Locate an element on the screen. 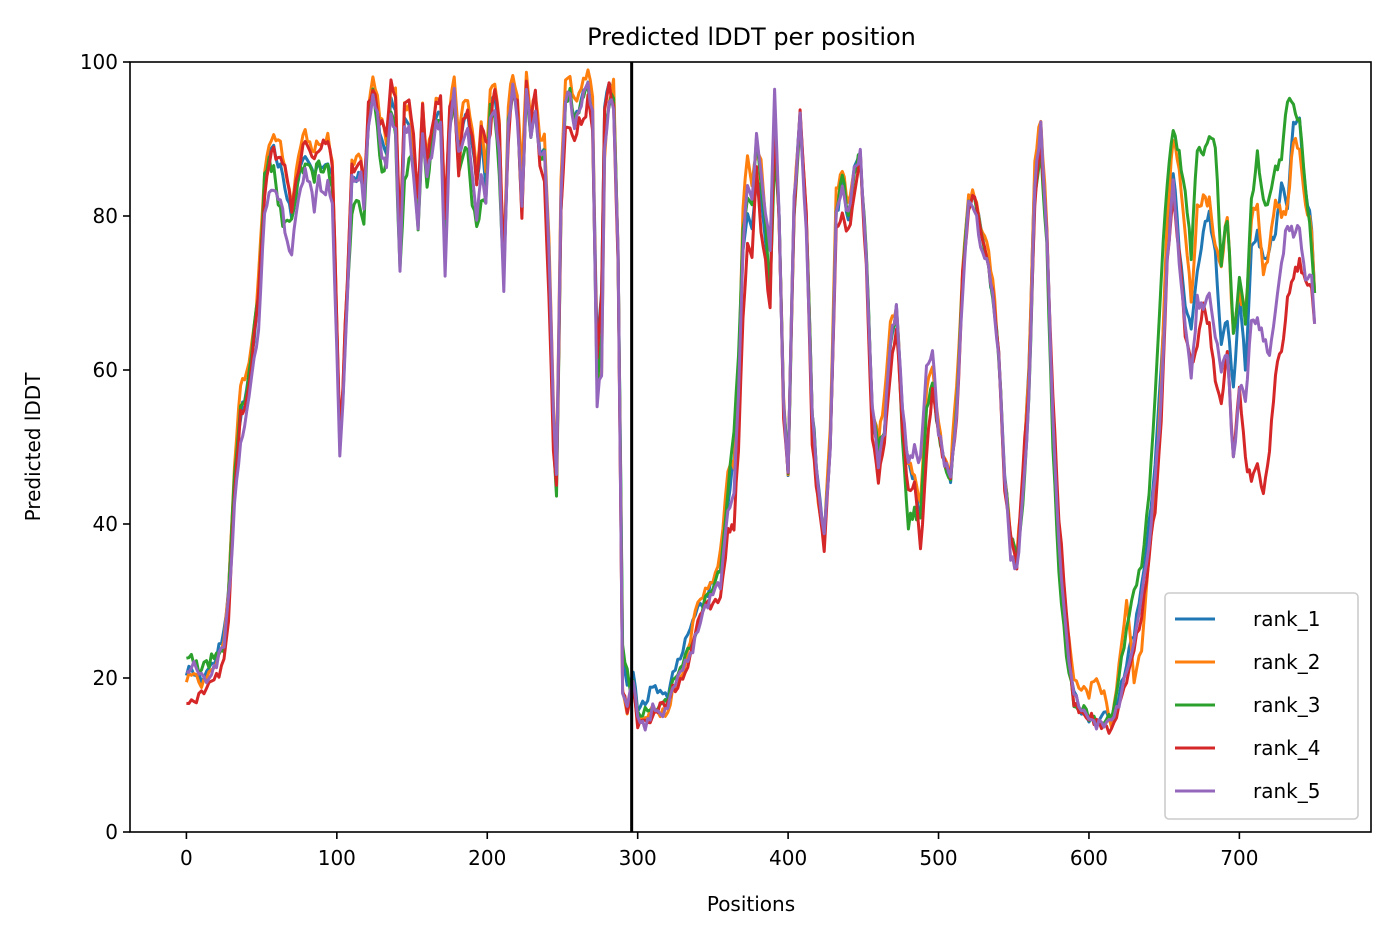  x-tick-label: 300 is located at coordinates (638, 858).